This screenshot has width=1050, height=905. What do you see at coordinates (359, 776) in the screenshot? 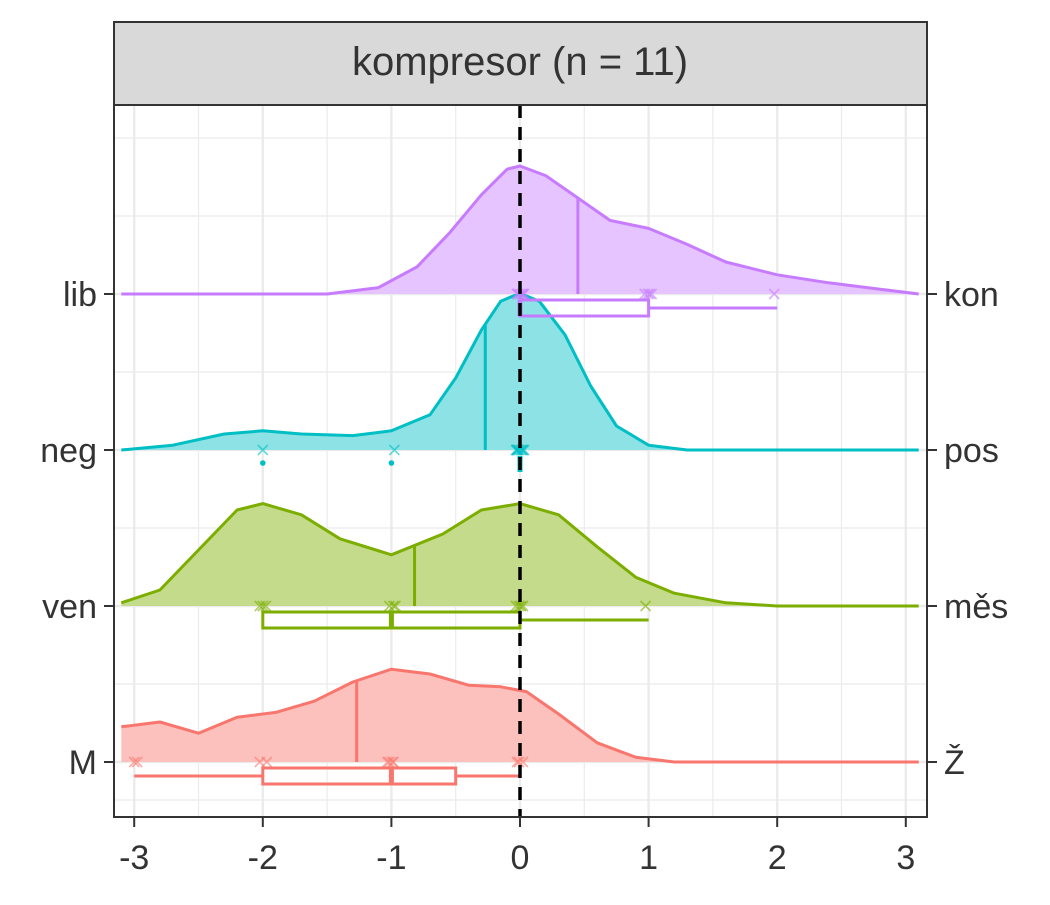
I see `box-iqr` at bounding box center [359, 776].